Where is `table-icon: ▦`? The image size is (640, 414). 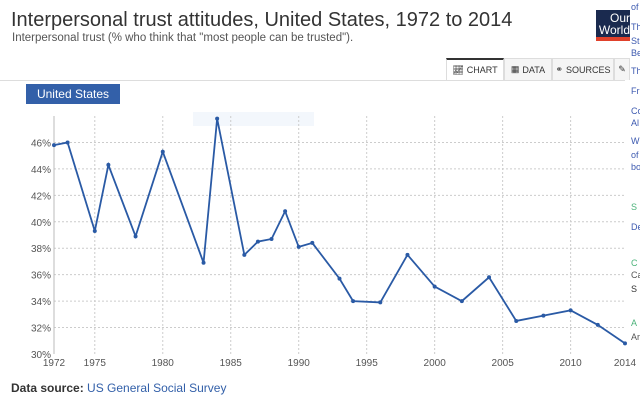
table-icon: ▦ is located at coordinates (515, 69).